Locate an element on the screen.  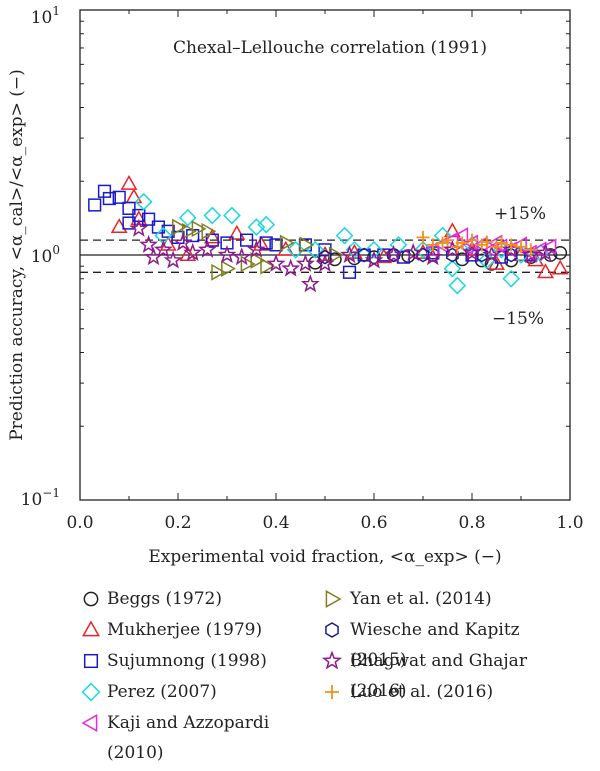
chart-title: Chexal–Lellouche correlation (1991) is located at coordinates (330, 48).